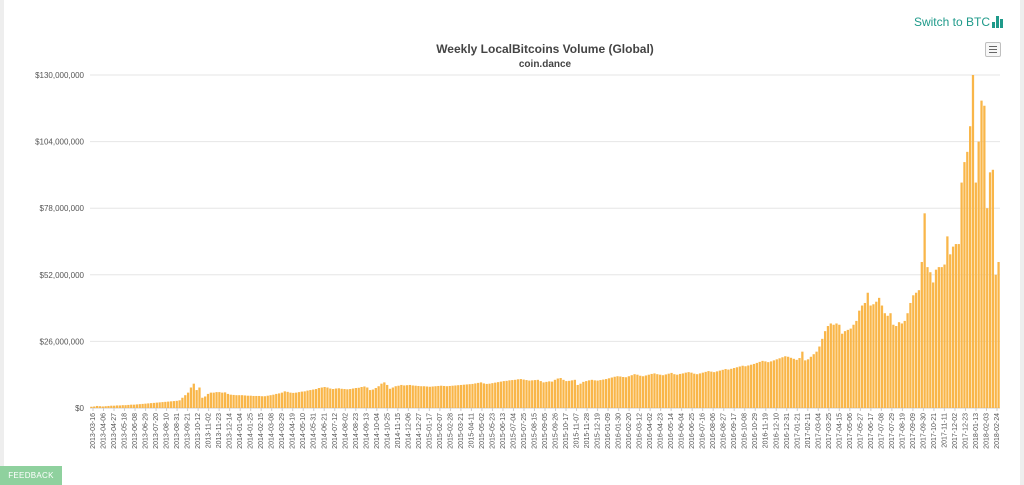 Image resolution: width=1024 pixels, height=485 pixels. What do you see at coordinates (345, 431) in the screenshot?
I see `x-tick-label: 2014-08-02` at bounding box center [345, 431].